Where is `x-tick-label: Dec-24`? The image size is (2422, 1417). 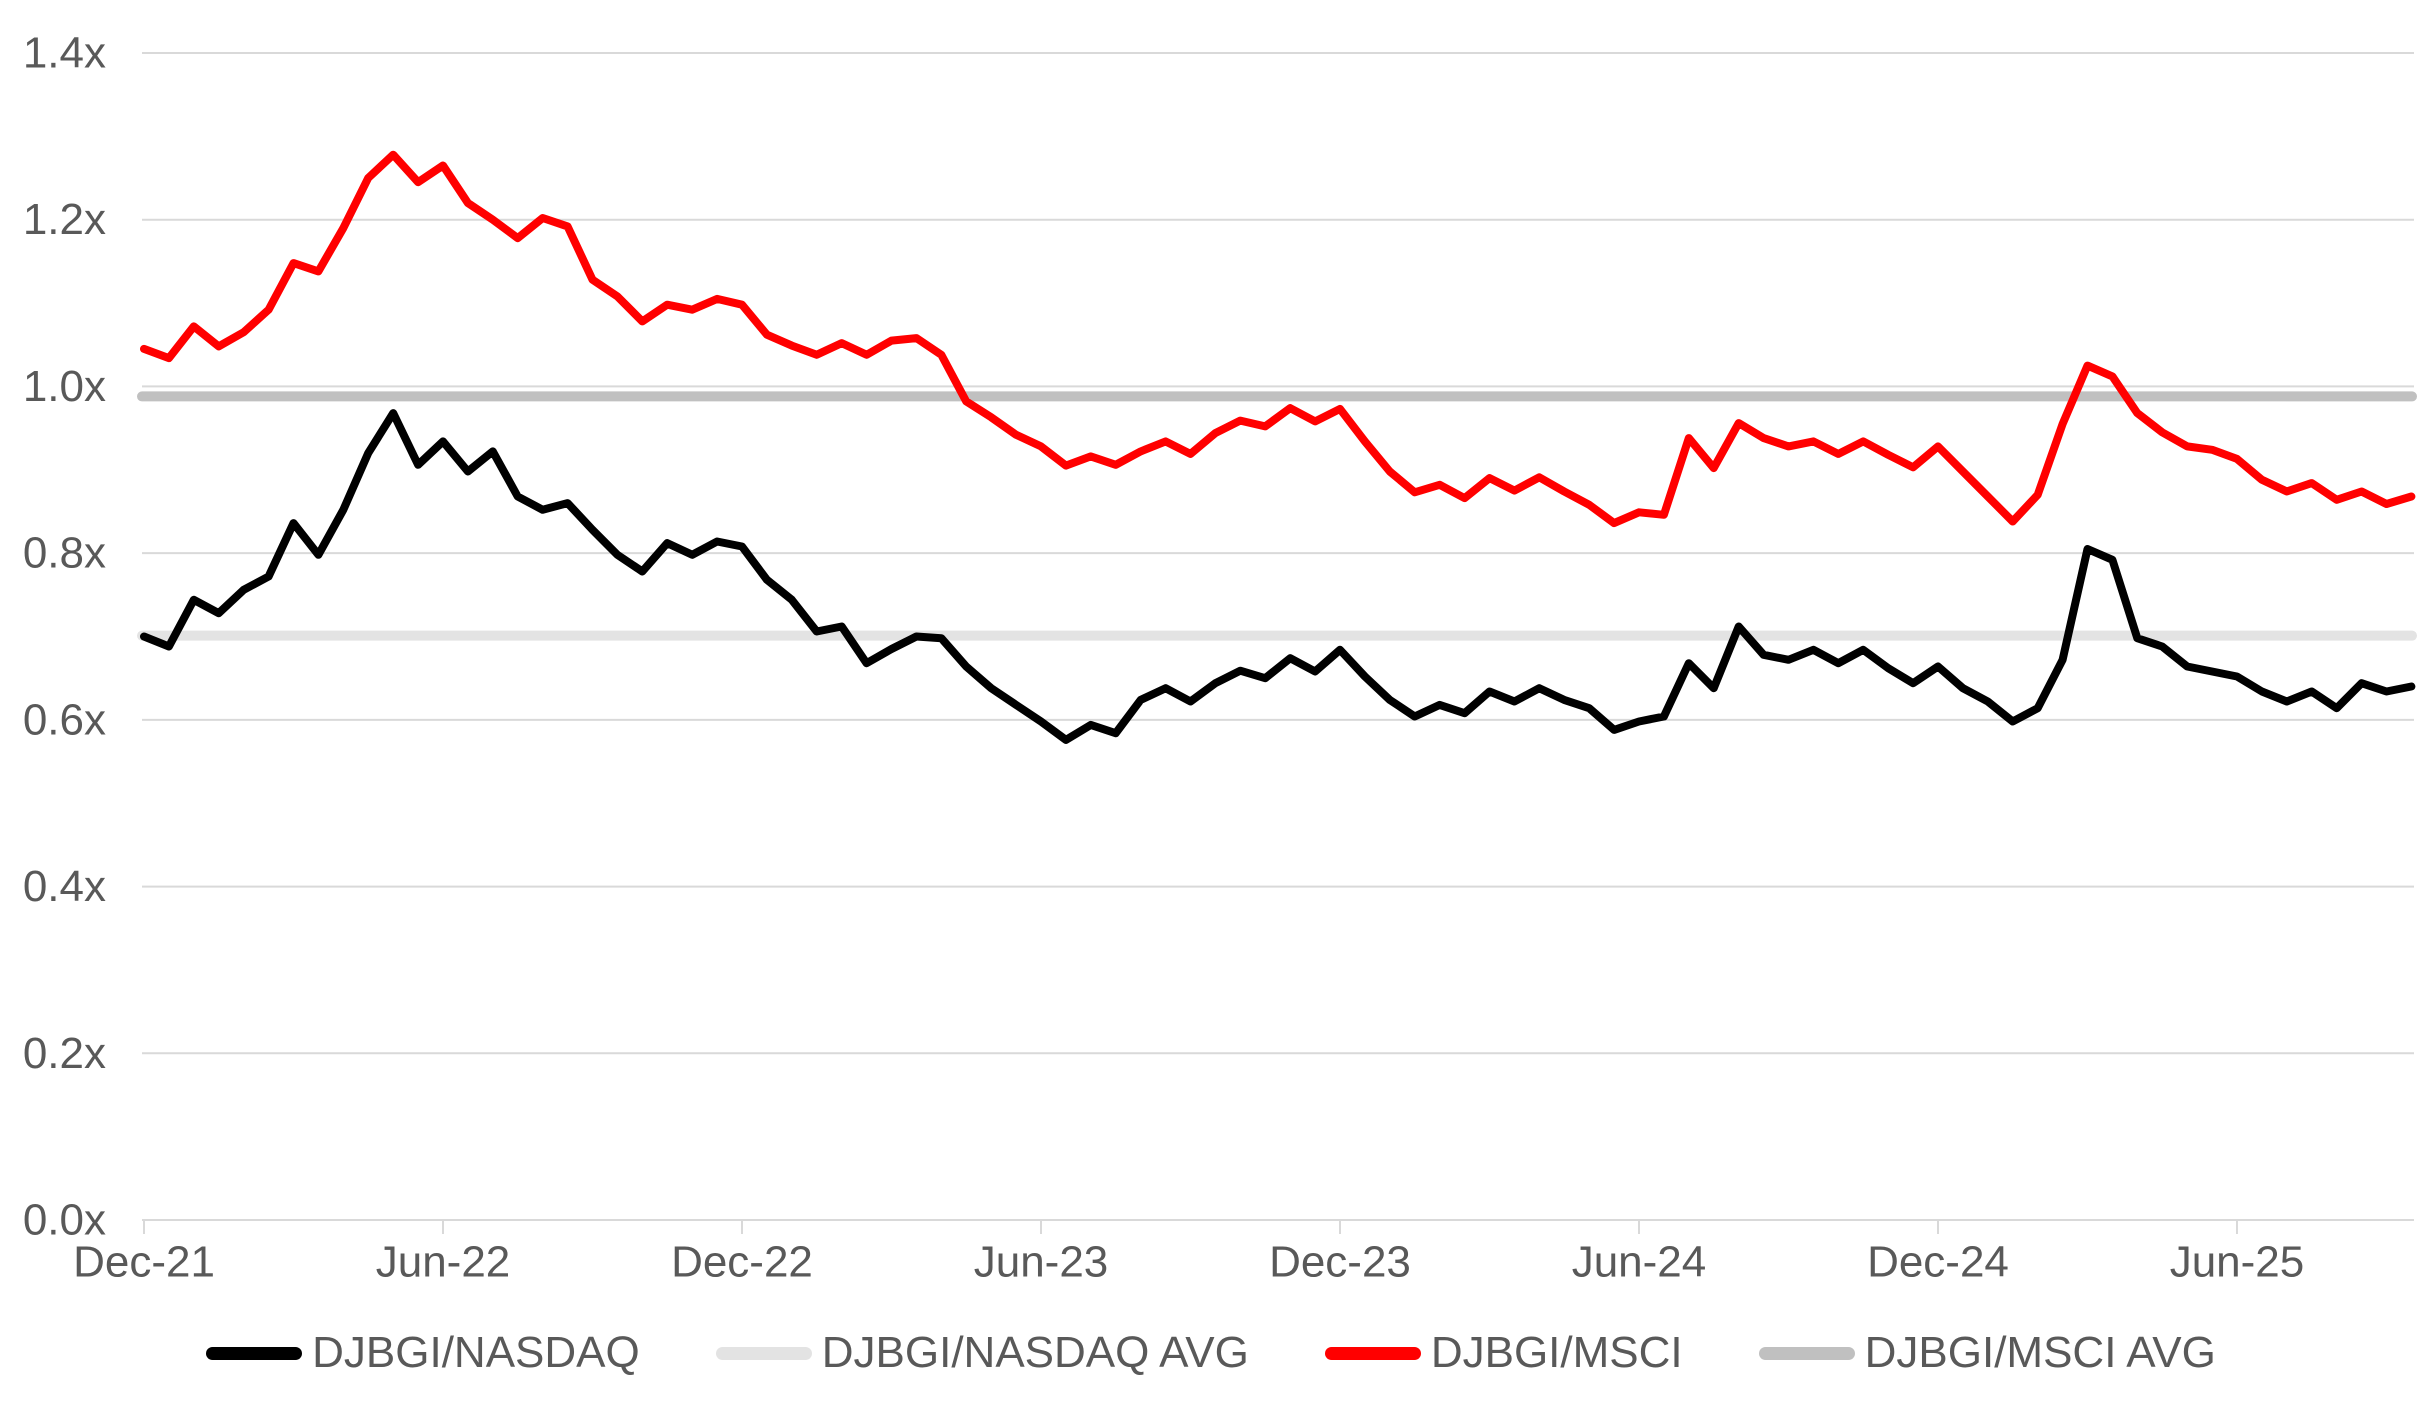
x-tick-label: Dec-24 is located at coordinates (1938, 1262).